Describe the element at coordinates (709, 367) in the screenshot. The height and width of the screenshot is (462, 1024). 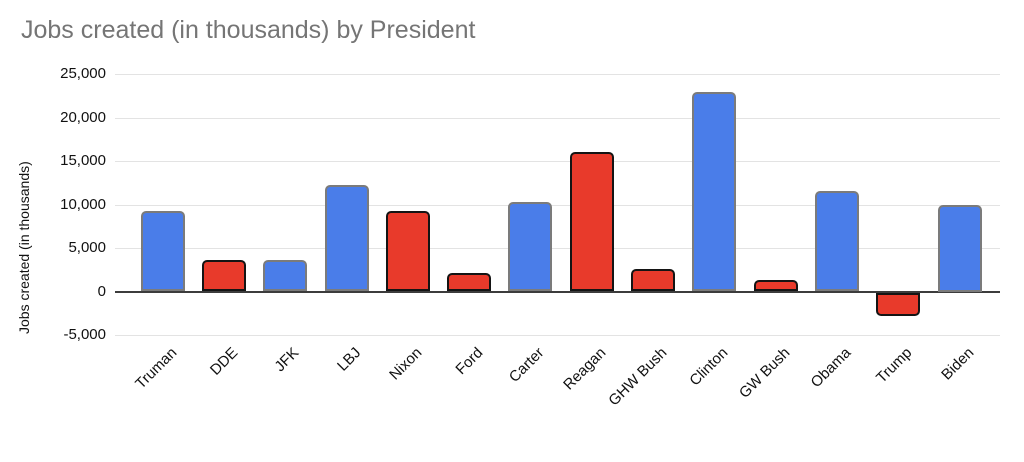
I see `x-tick-label-clinton: Clinton` at that location.